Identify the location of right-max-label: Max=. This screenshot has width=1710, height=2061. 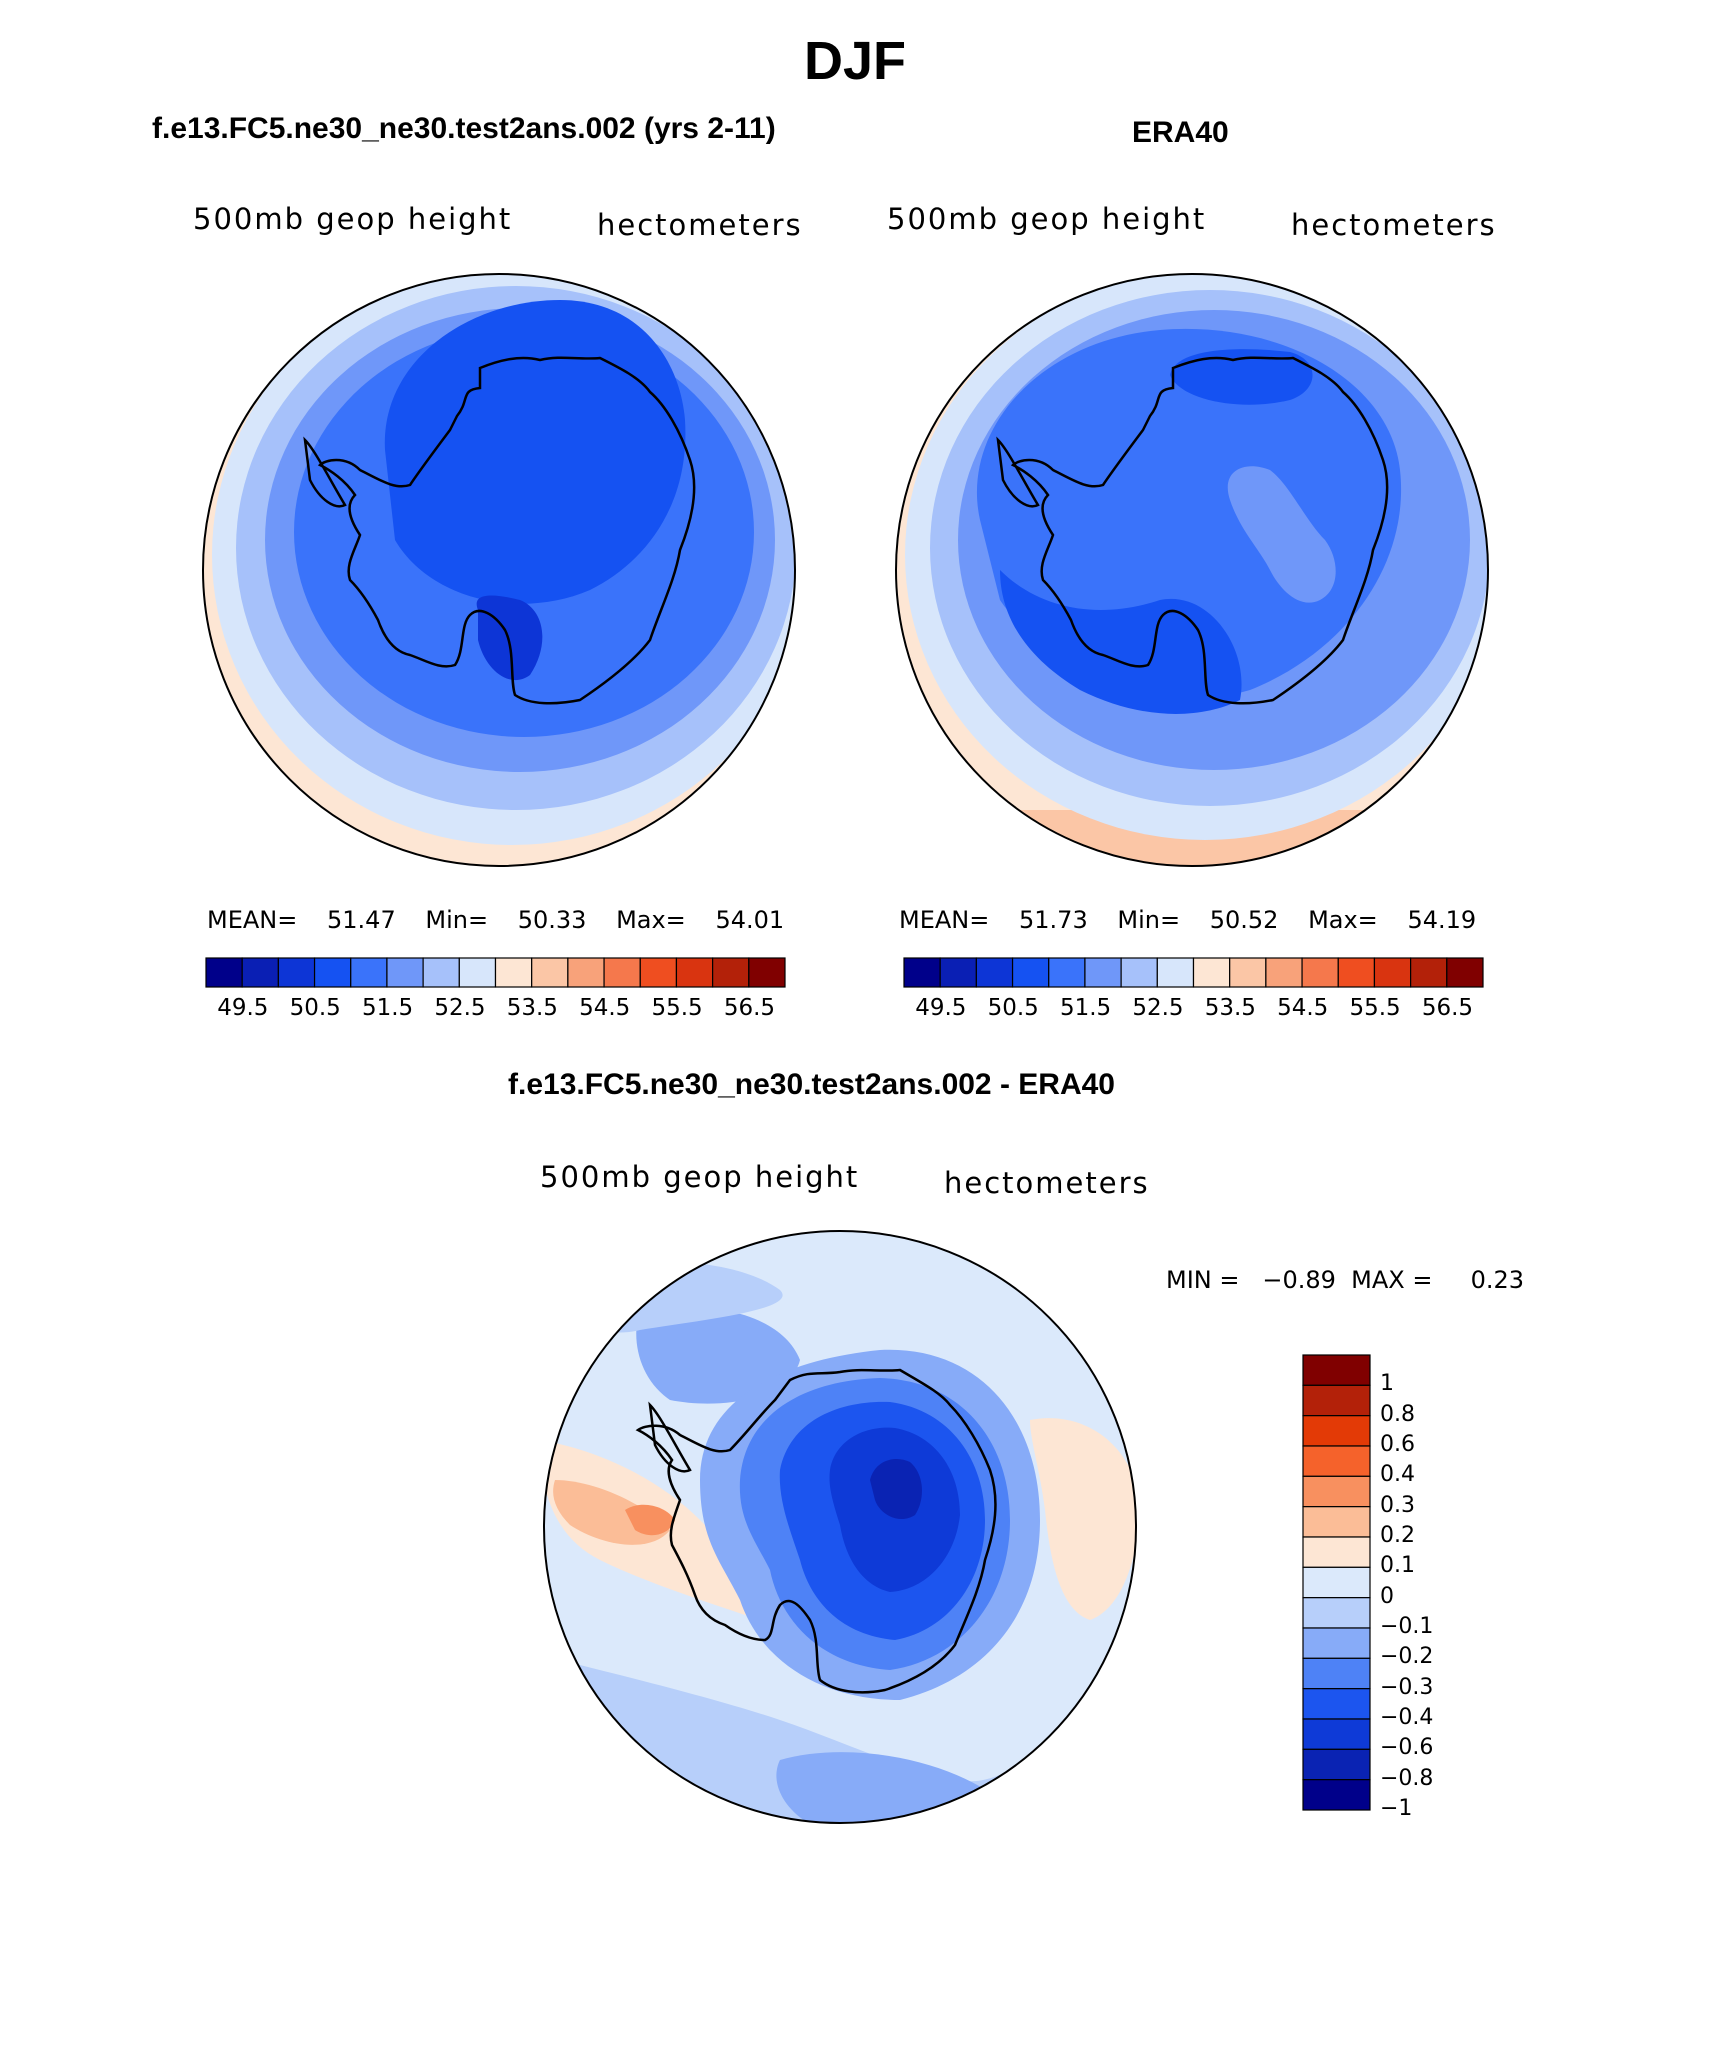
(1343, 920).